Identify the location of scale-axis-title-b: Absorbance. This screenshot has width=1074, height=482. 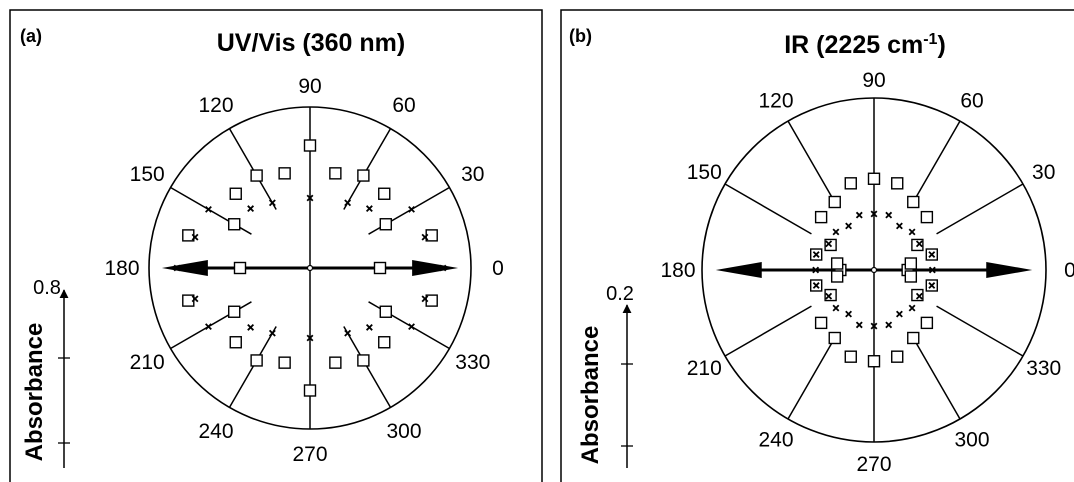
(590, 395).